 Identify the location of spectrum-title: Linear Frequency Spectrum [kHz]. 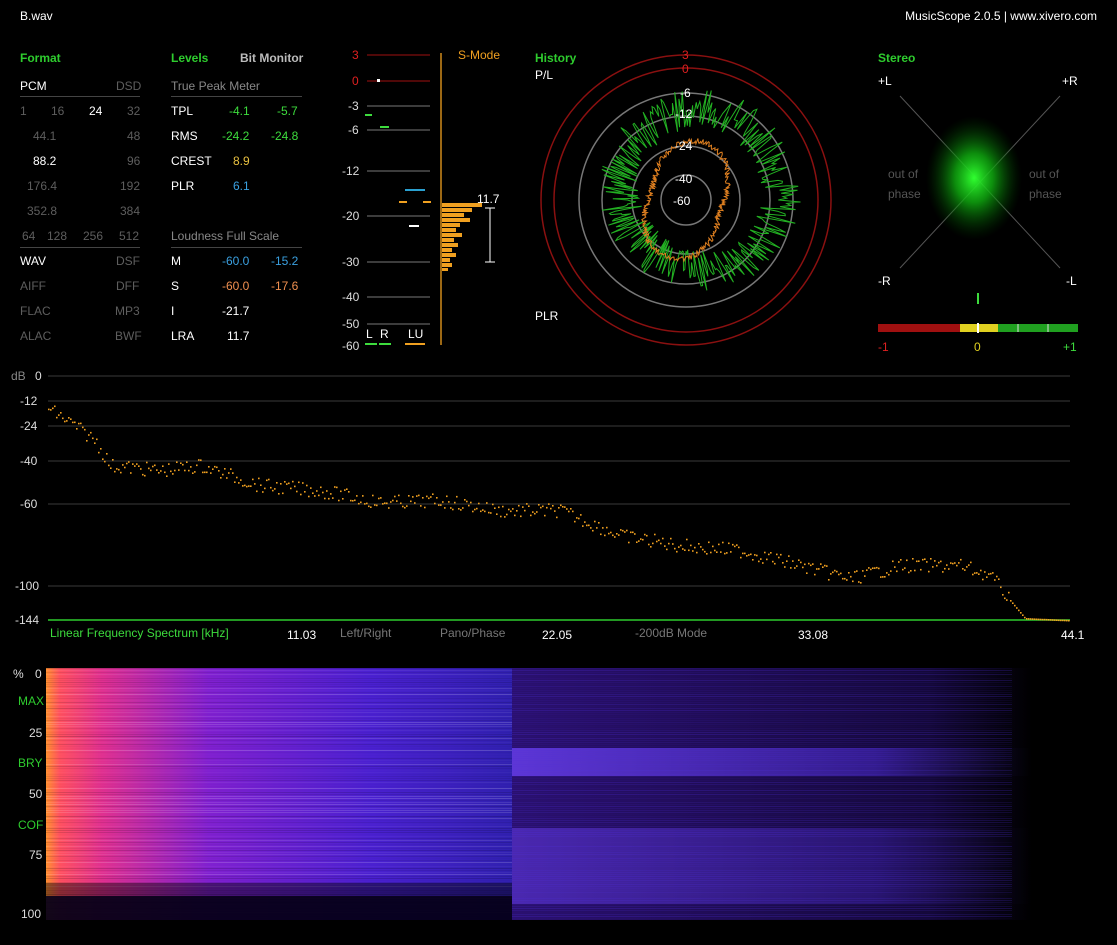
(139, 633).